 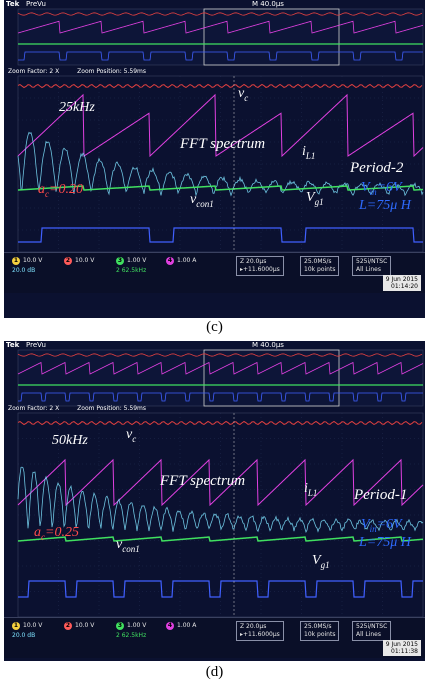 I want to click on date-stamp: 9 Jun 2015 01:14:20, so click(x=402, y=283).